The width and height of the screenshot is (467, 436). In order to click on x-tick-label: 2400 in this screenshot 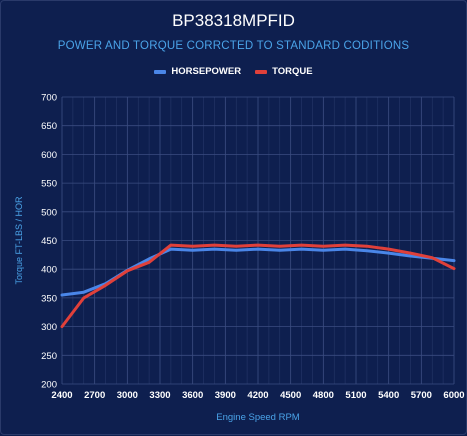, I will do `click(61, 395)`.